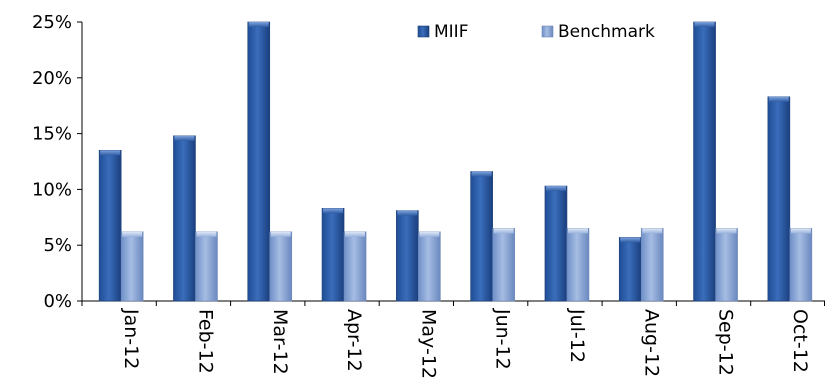 Image resolution: width=825 pixels, height=389 pixels. I want to click on x-tick-label: Sep-12, so click(726, 342).